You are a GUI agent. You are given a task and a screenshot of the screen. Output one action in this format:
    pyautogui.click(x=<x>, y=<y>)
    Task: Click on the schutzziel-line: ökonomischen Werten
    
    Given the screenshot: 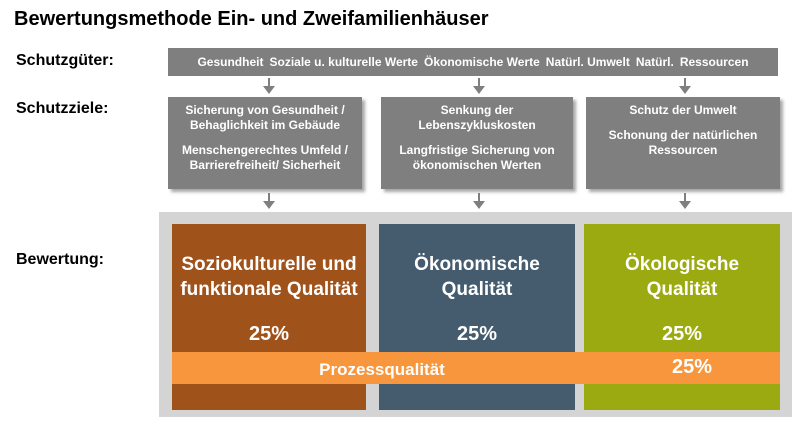 What is the action you would take?
    pyautogui.click(x=477, y=165)
    